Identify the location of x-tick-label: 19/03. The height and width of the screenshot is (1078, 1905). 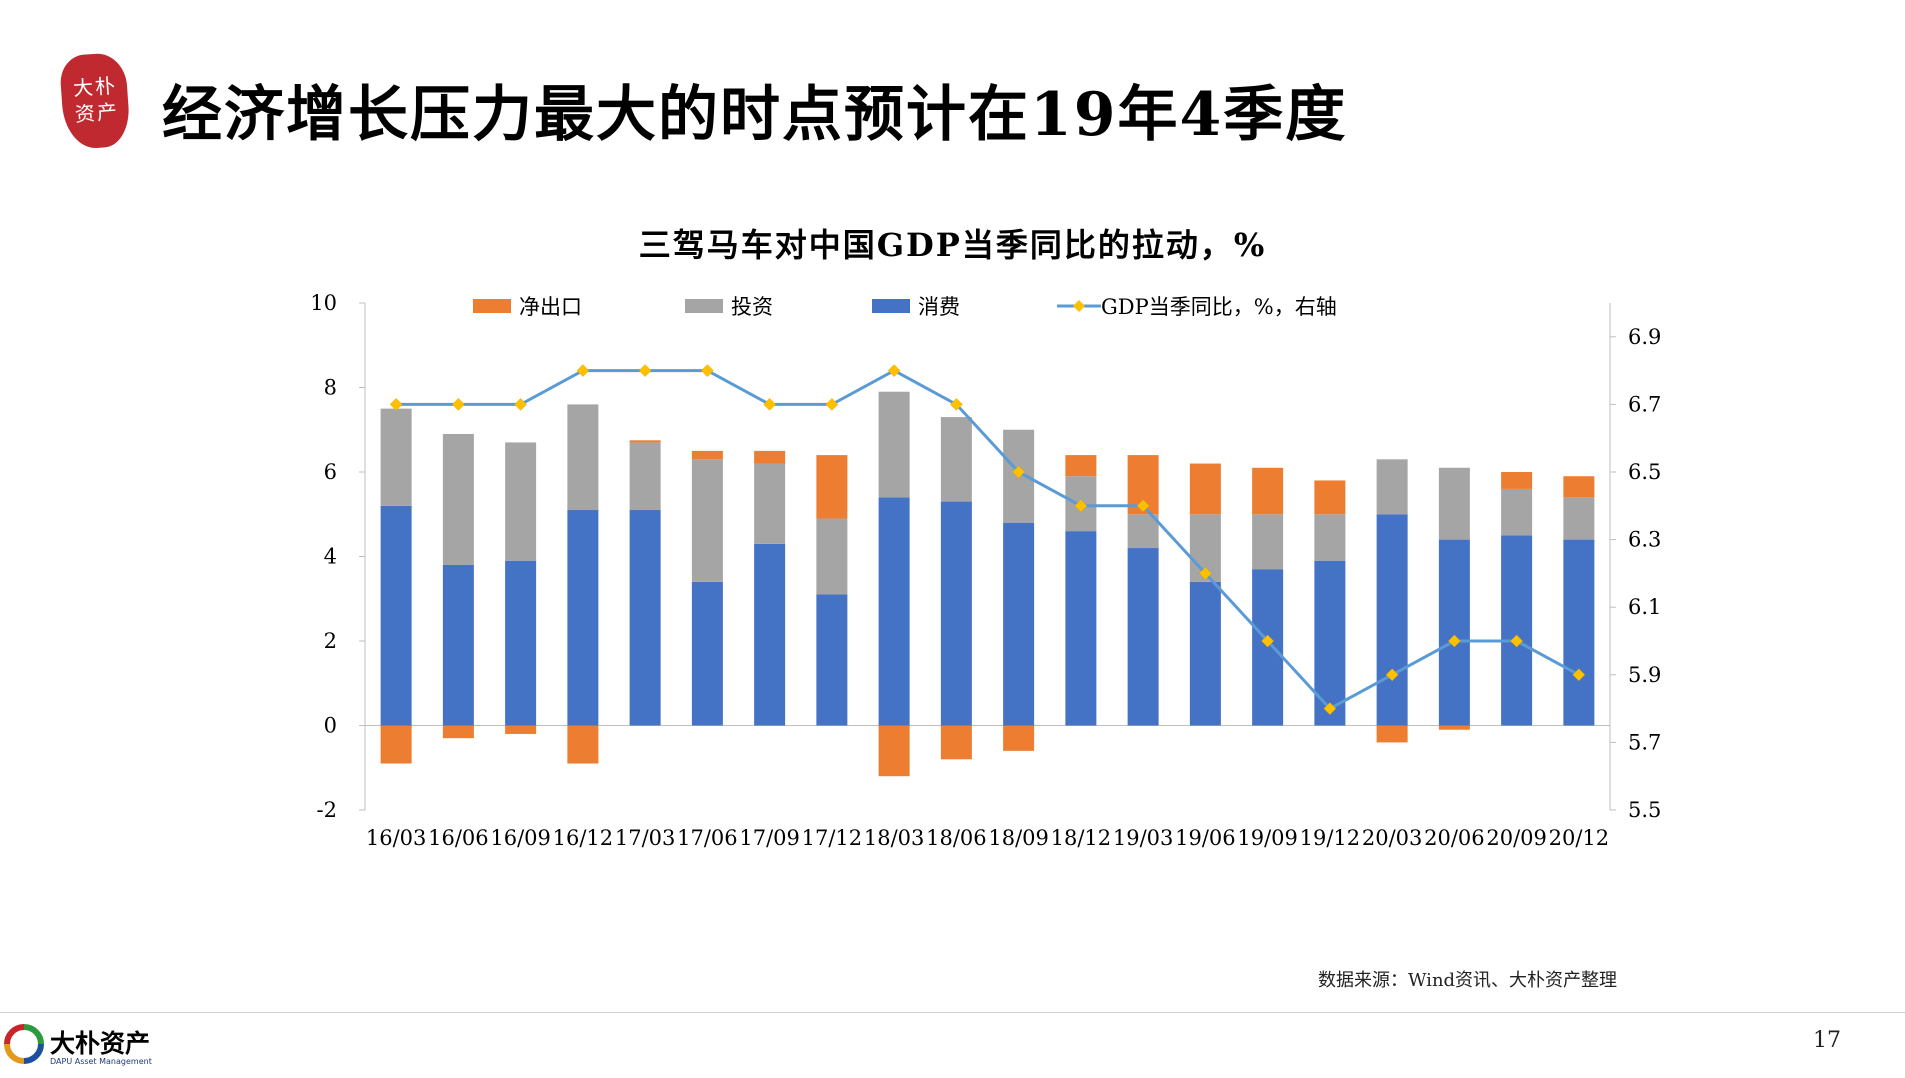
(1143, 838).